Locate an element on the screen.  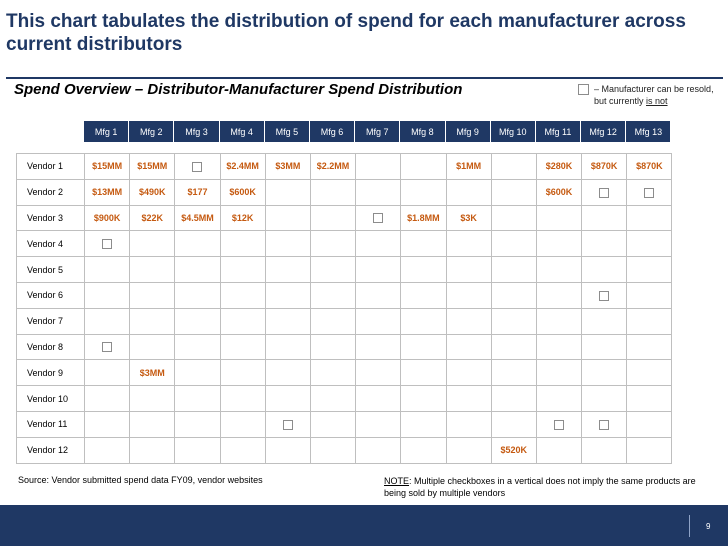
table-row: Vendor 10 is located at coordinates (344, 398).